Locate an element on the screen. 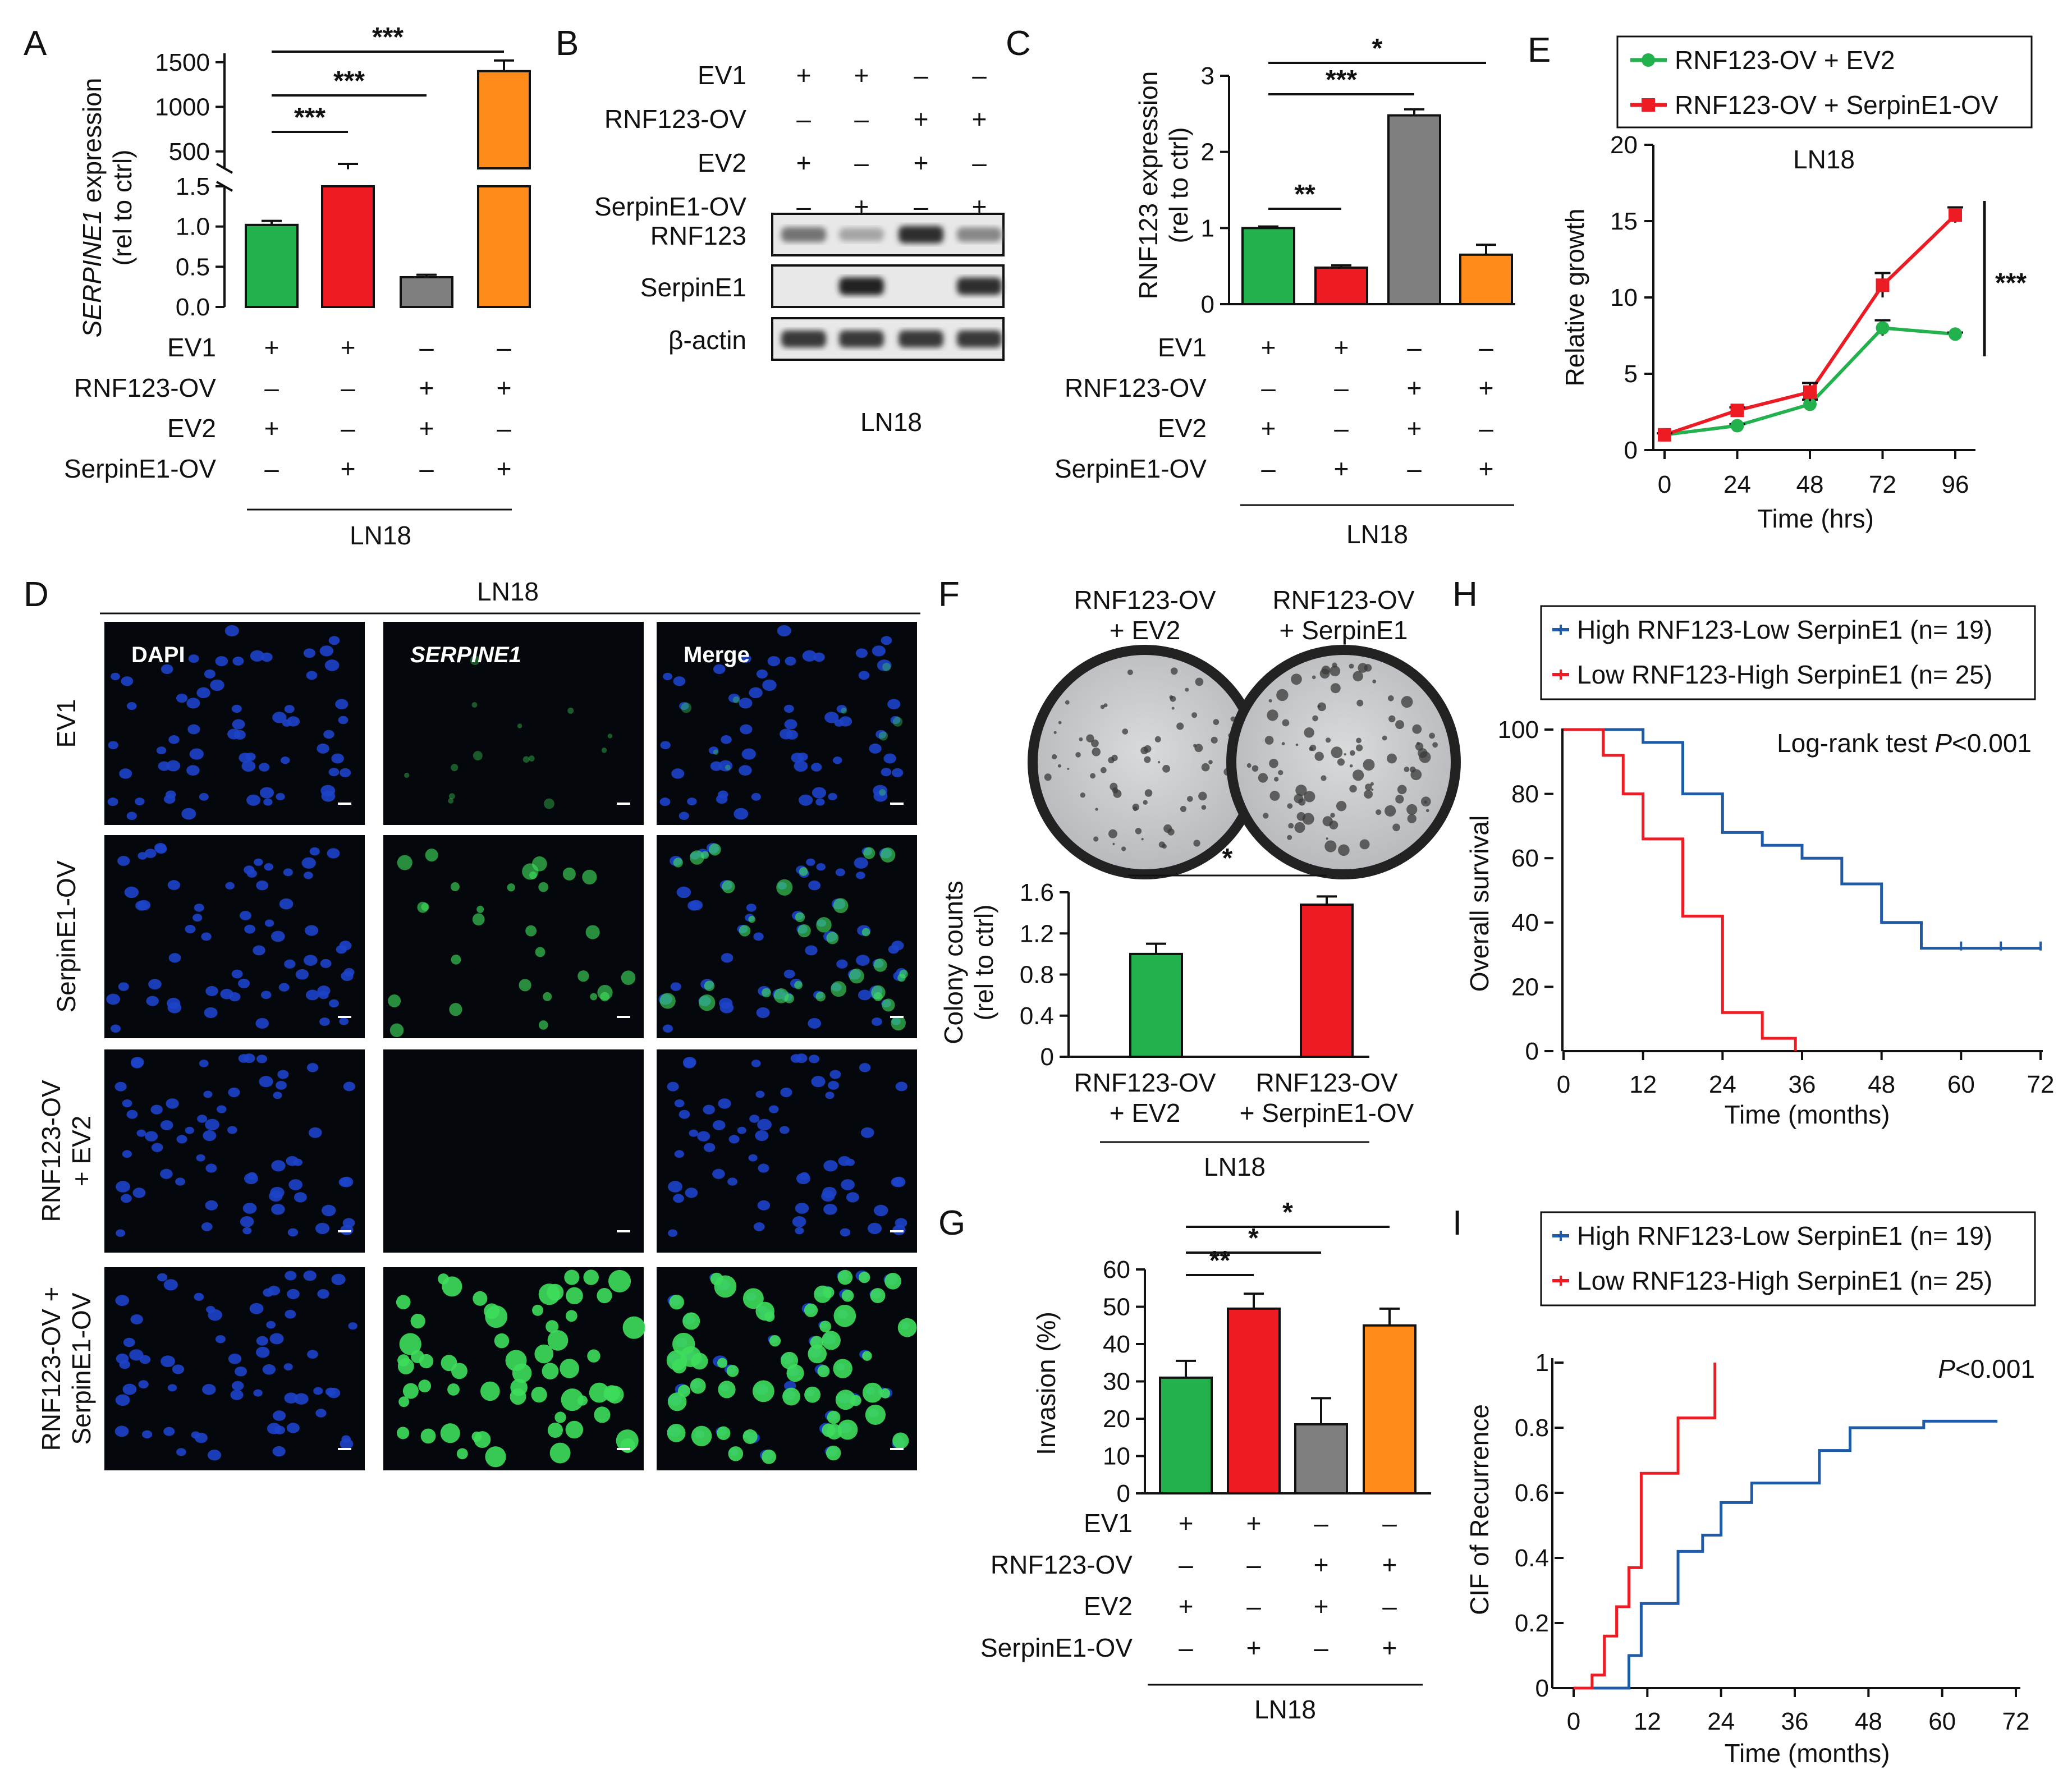 The height and width of the screenshot is (1788, 2072). panel-e-ytick-label: 20 is located at coordinates (1624, 145).